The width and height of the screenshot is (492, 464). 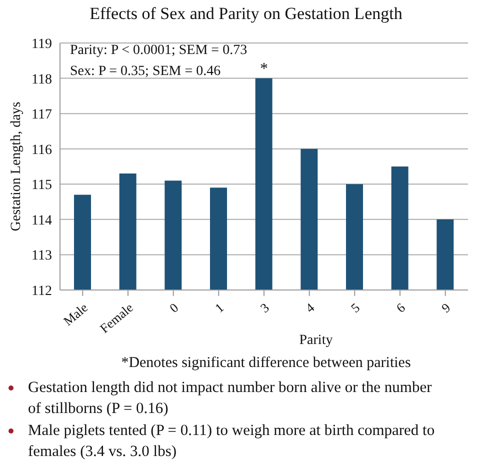 What do you see at coordinates (266, 363) in the screenshot?
I see `text: *Denotes significant difference between parities` at bounding box center [266, 363].